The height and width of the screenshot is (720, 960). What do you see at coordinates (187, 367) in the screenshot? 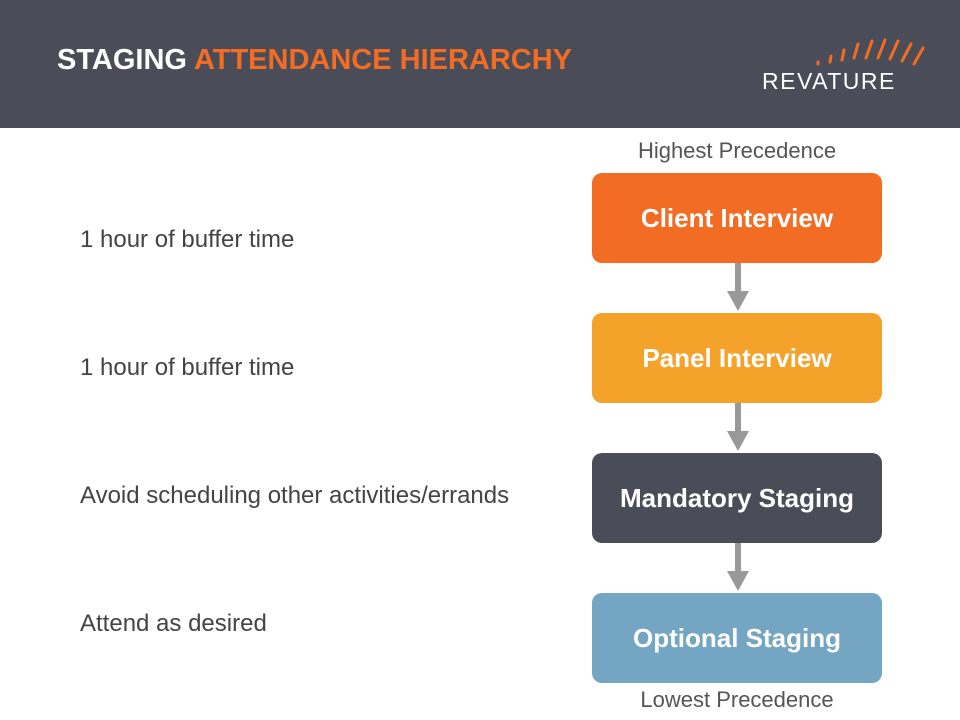
I see `note-panel-interview: 1 hour of buffer time` at bounding box center [187, 367].